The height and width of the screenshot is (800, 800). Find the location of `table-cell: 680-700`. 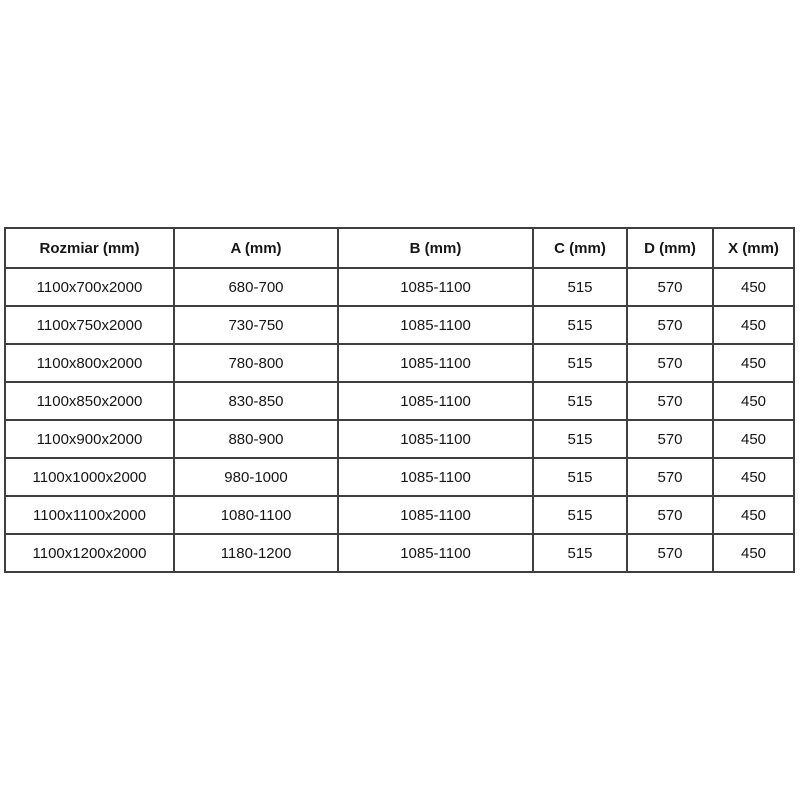

table-cell: 680-700 is located at coordinates (256, 287).